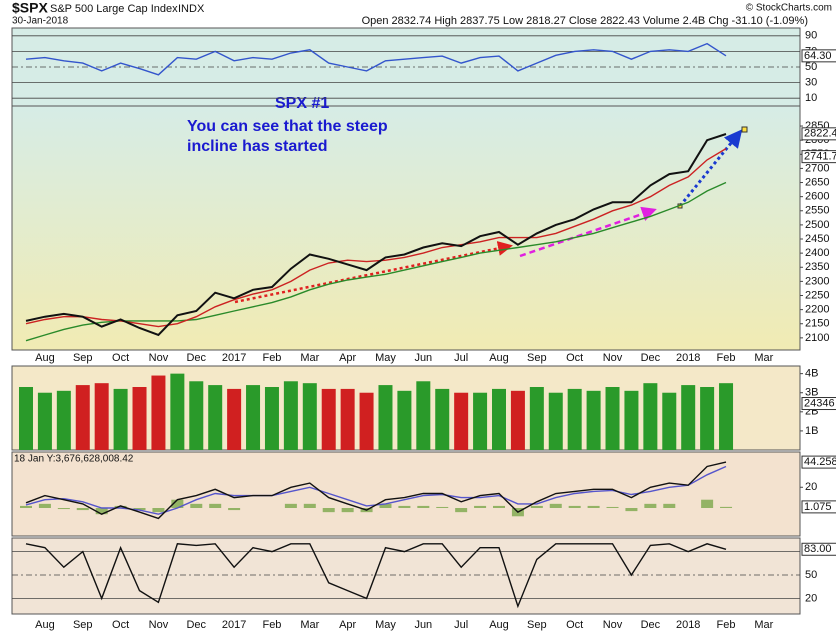 This screenshot has width=836, height=637. What do you see at coordinates (811, 598) in the screenshot?
I see `y-tick-label: 20` at bounding box center [811, 598].